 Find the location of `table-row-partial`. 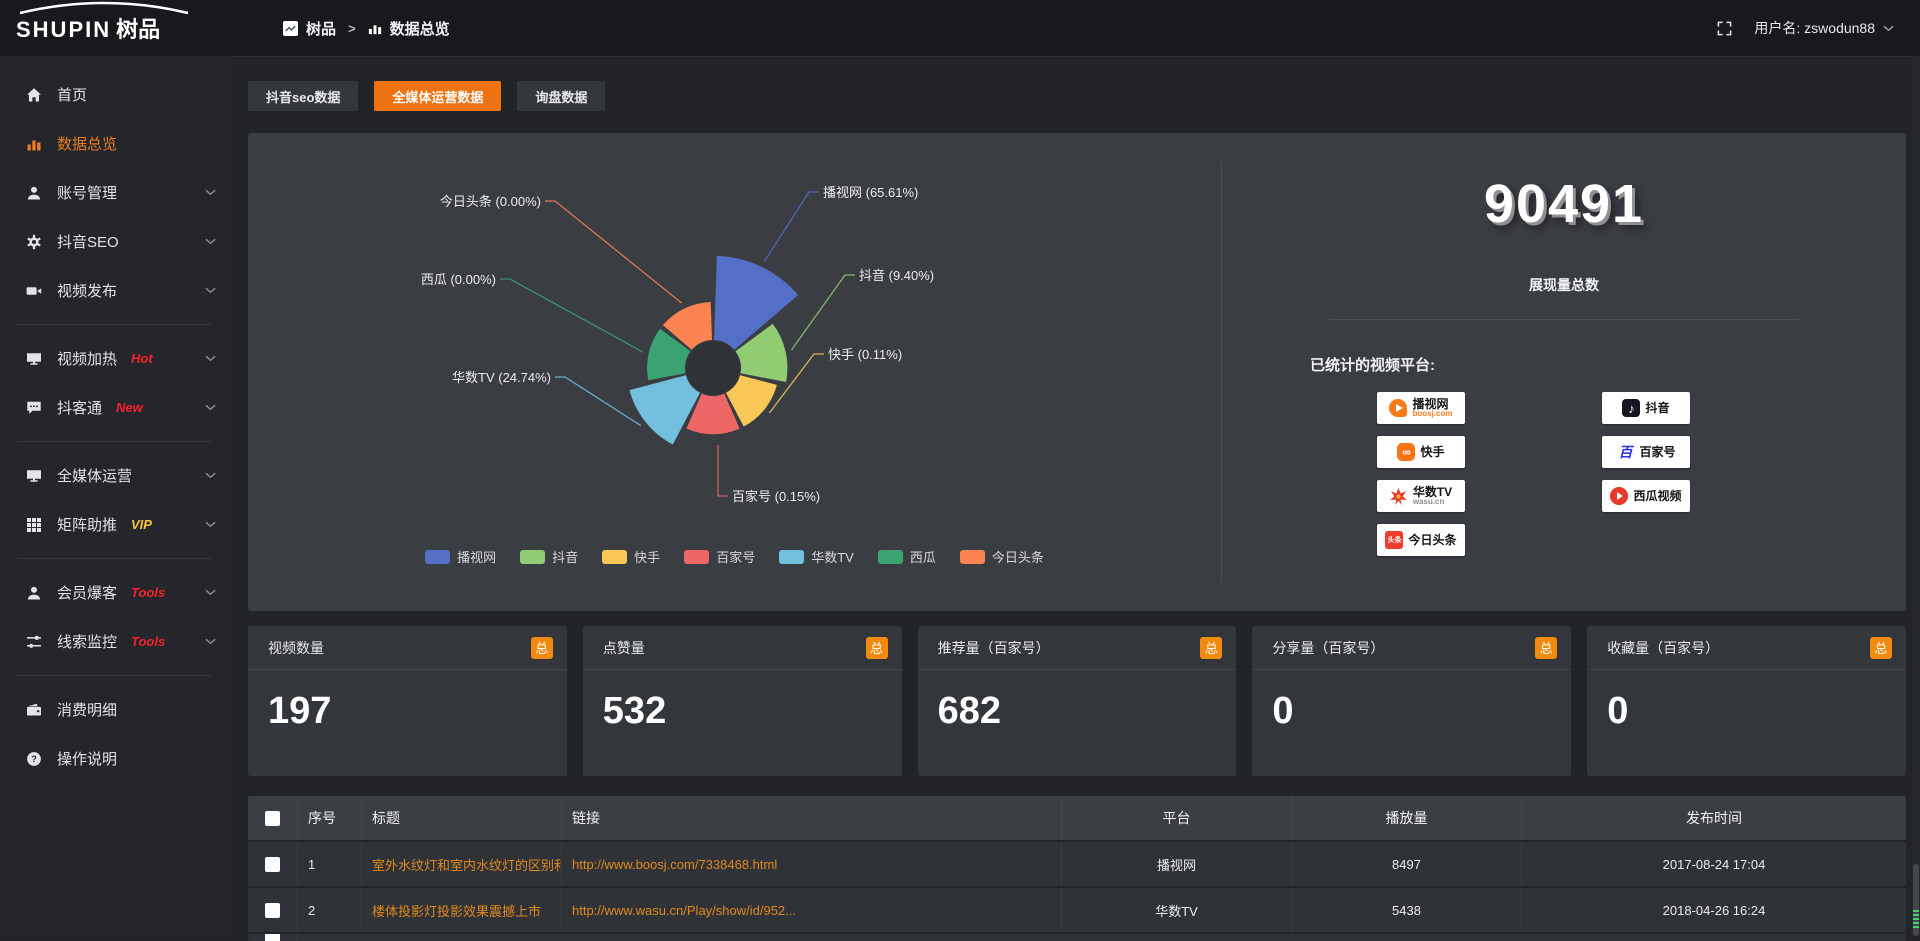

table-row-partial is located at coordinates (1077, 936).